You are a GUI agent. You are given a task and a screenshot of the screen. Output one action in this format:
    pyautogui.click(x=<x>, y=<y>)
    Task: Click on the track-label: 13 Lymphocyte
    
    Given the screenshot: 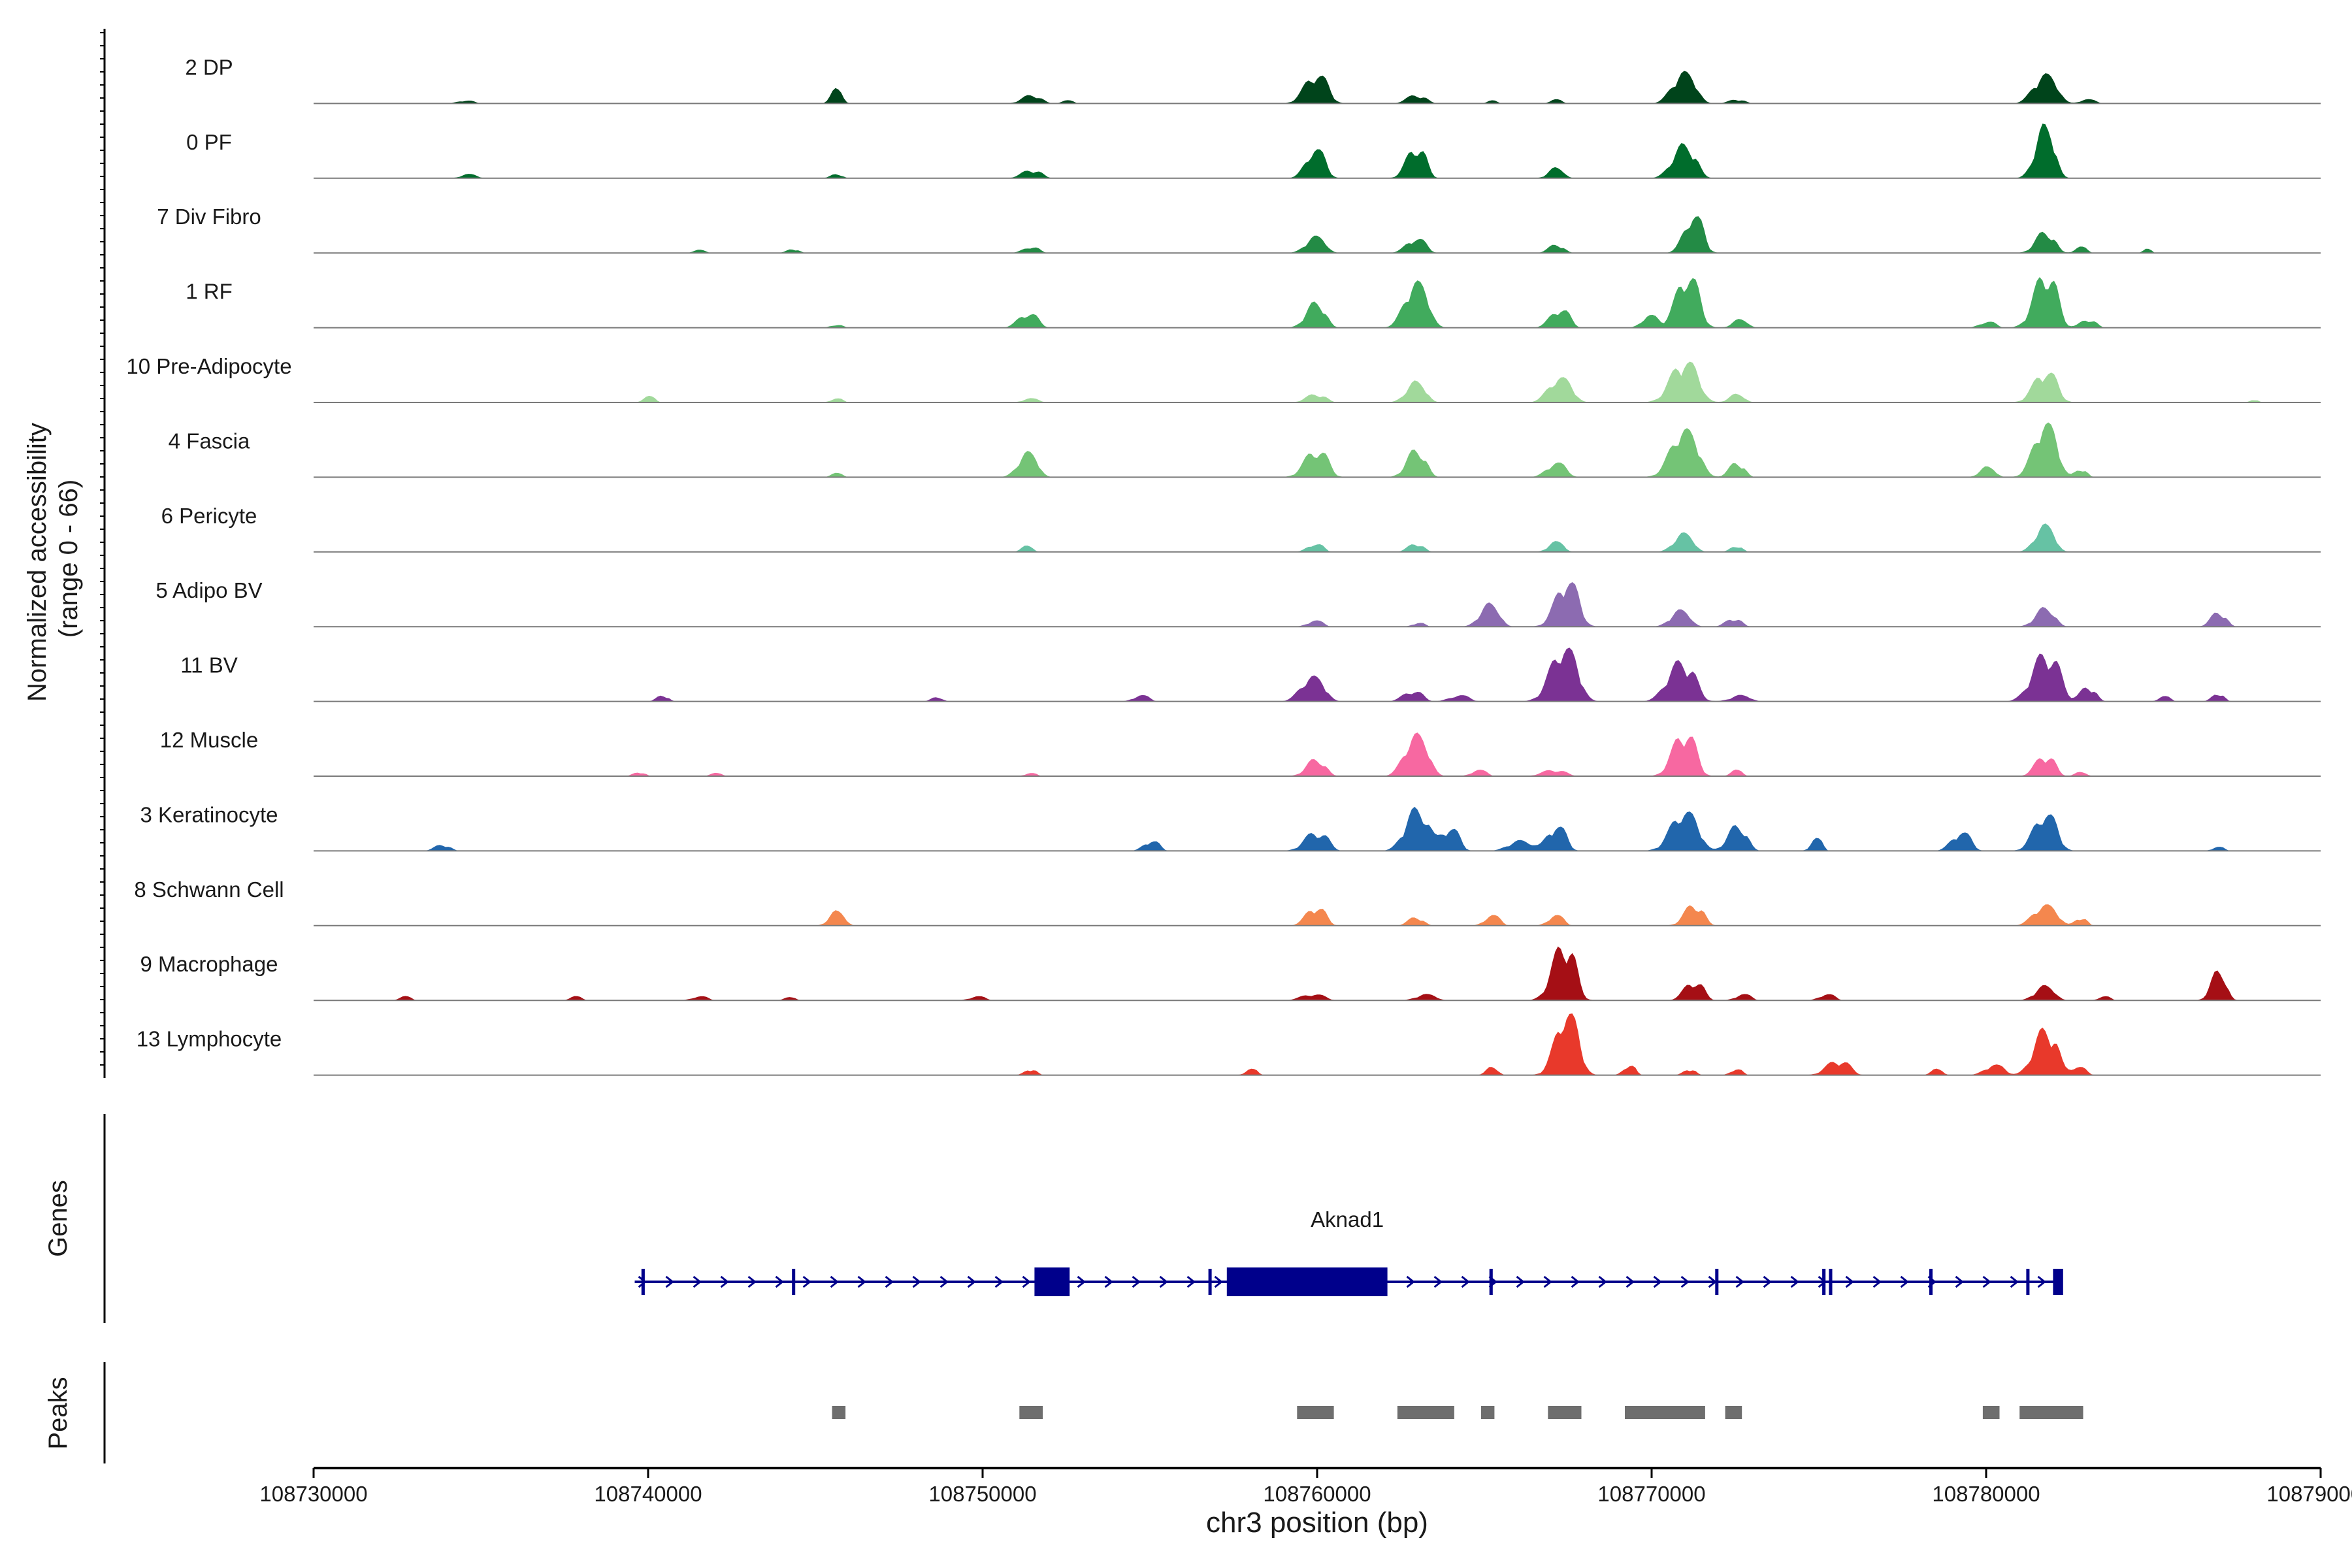 What is the action you would take?
    pyautogui.click(x=209, y=1039)
    